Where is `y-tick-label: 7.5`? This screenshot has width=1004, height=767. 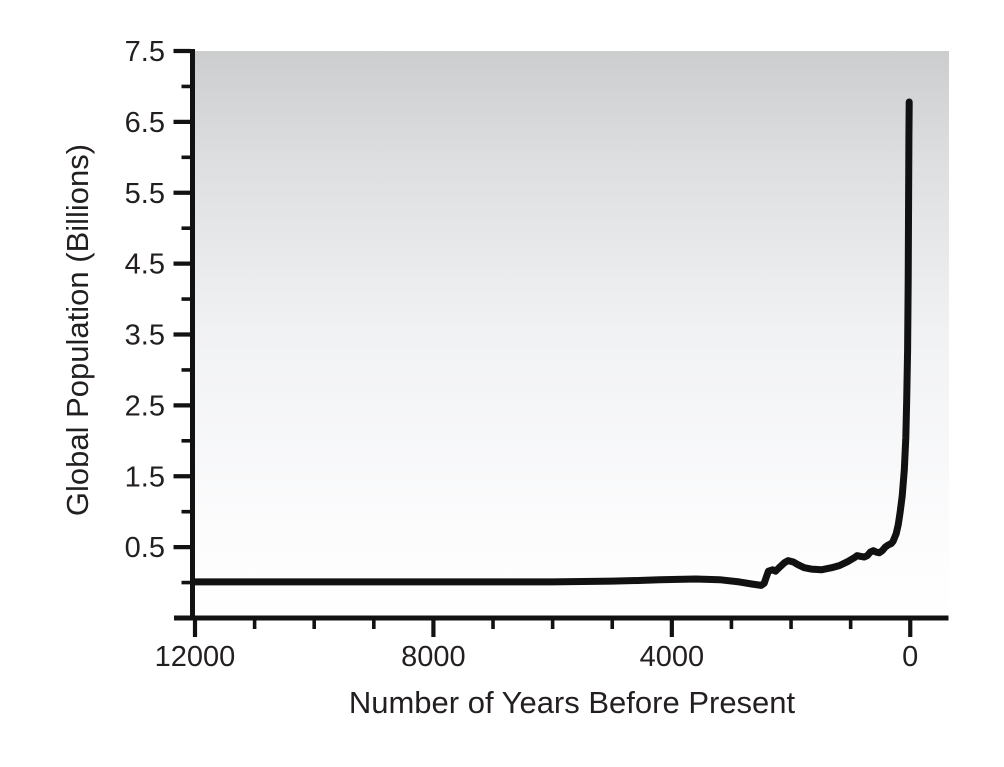
y-tick-label: 7.5 is located at coordinates (145, 52).